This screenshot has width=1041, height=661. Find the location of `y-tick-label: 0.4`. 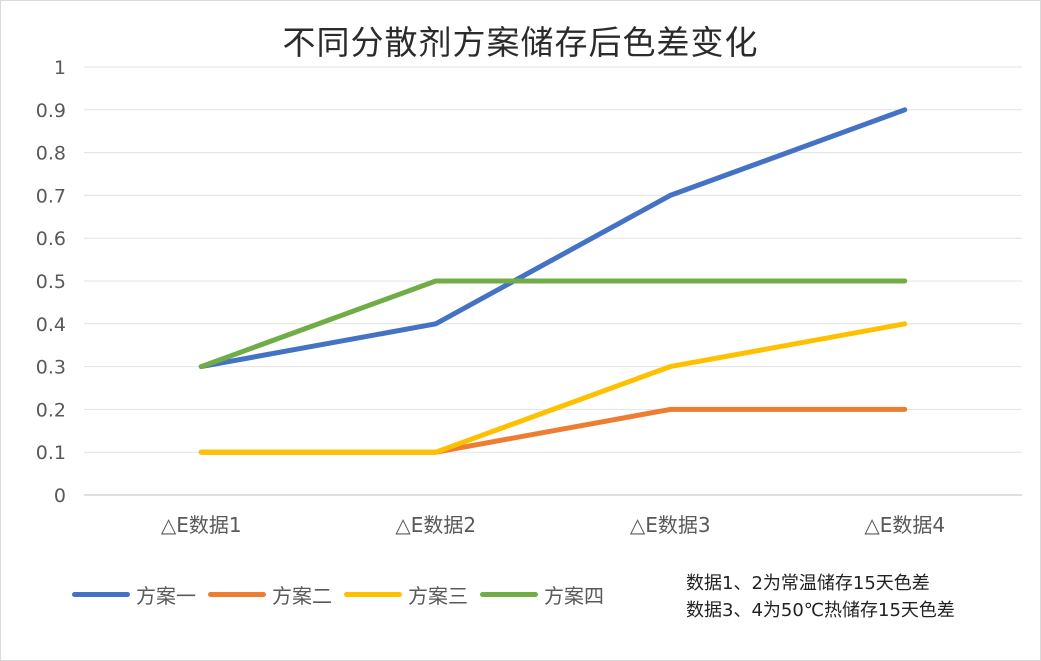

y-tick-label: 0.4 is located at coordinates (51, 325).